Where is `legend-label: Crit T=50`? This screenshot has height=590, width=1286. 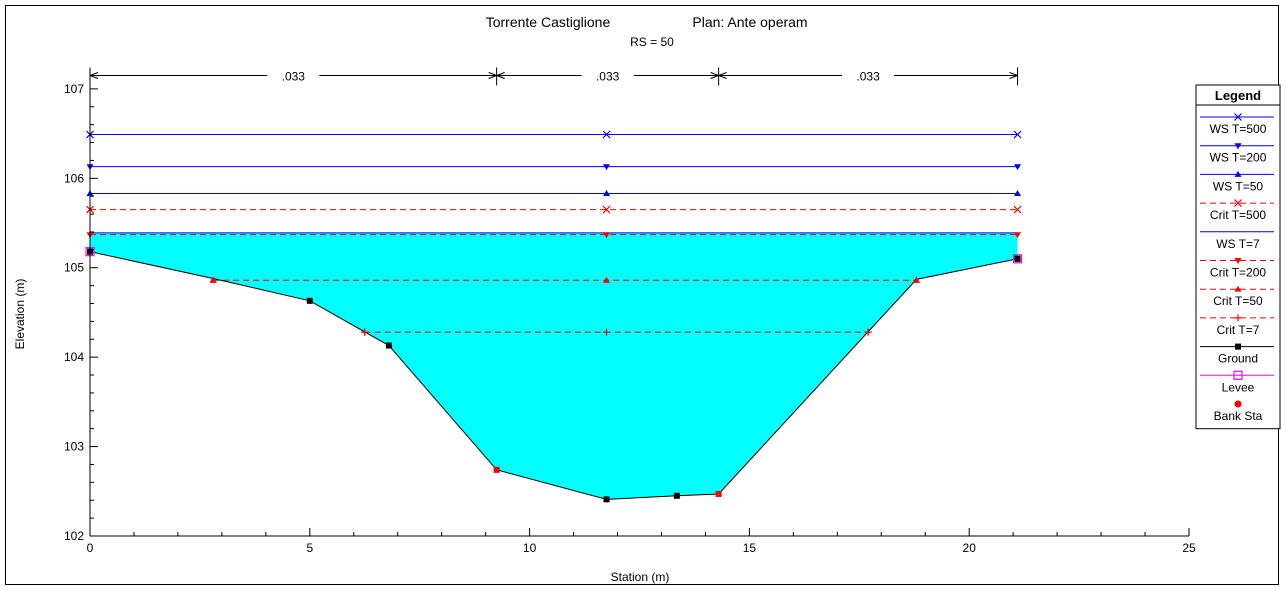
legend-label: Crit T=50 is located at coordinates (1238, 301).